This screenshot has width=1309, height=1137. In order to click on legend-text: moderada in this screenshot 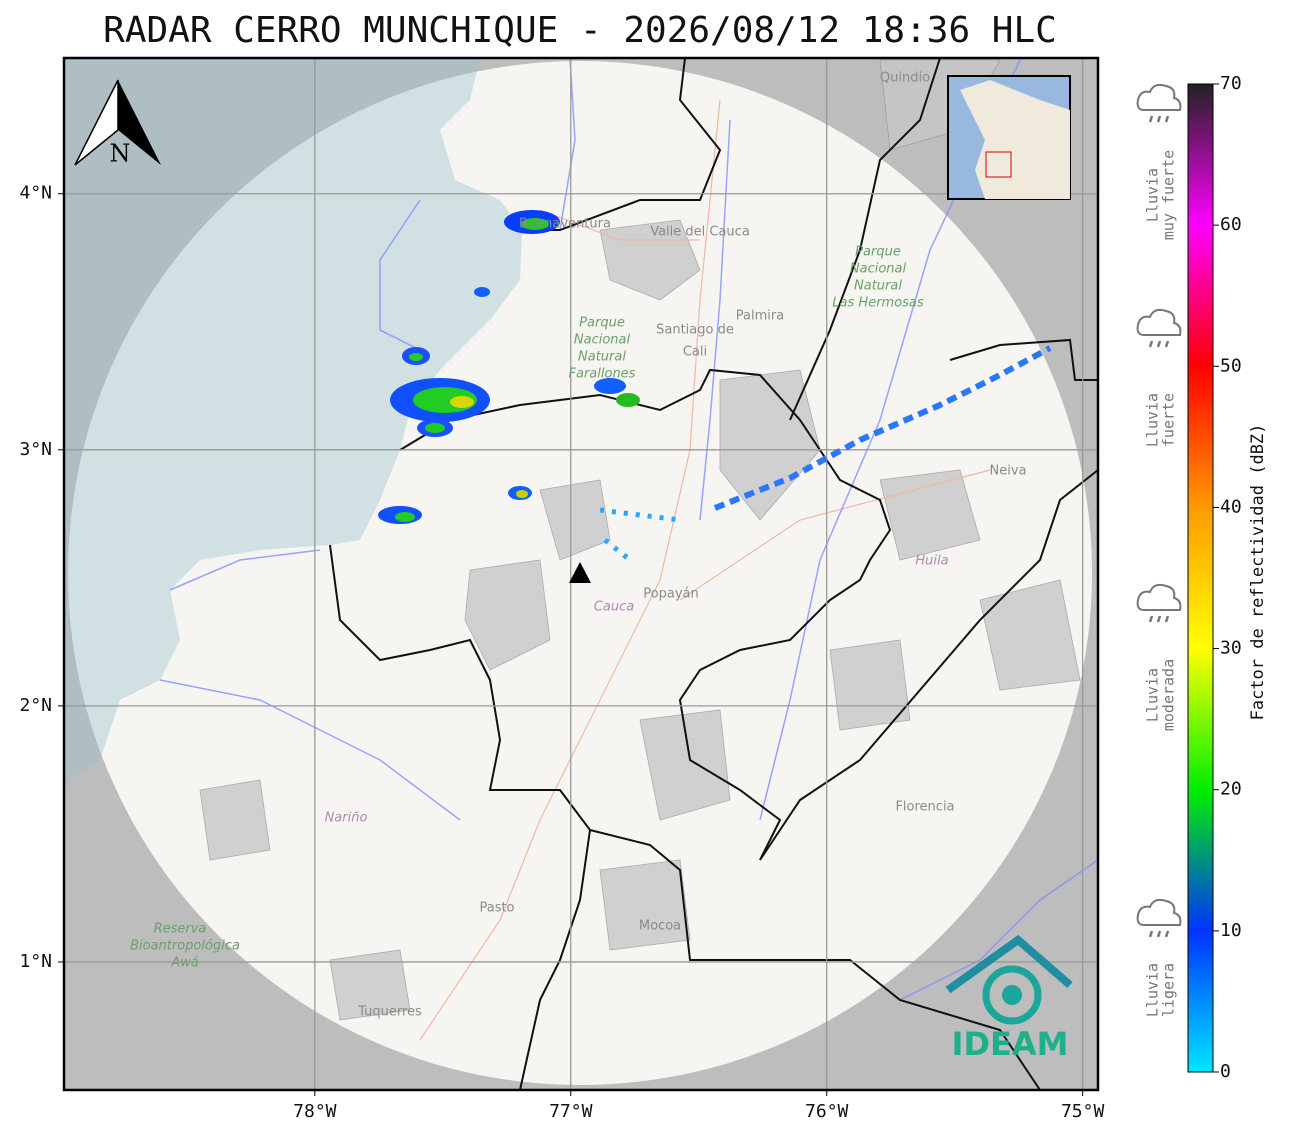, I will do `click(1169, 695)`.